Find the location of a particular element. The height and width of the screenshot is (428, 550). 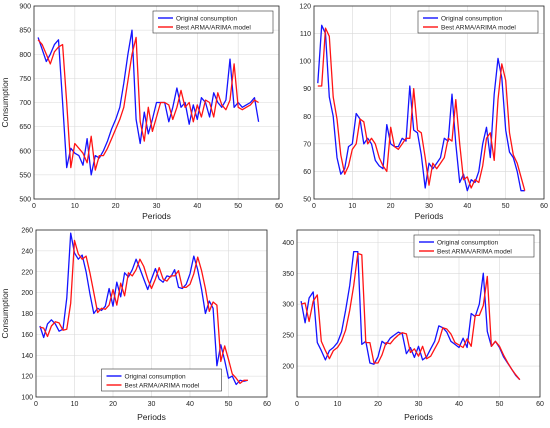

y-tick-label: 160 is located at coordinates (27, 335).